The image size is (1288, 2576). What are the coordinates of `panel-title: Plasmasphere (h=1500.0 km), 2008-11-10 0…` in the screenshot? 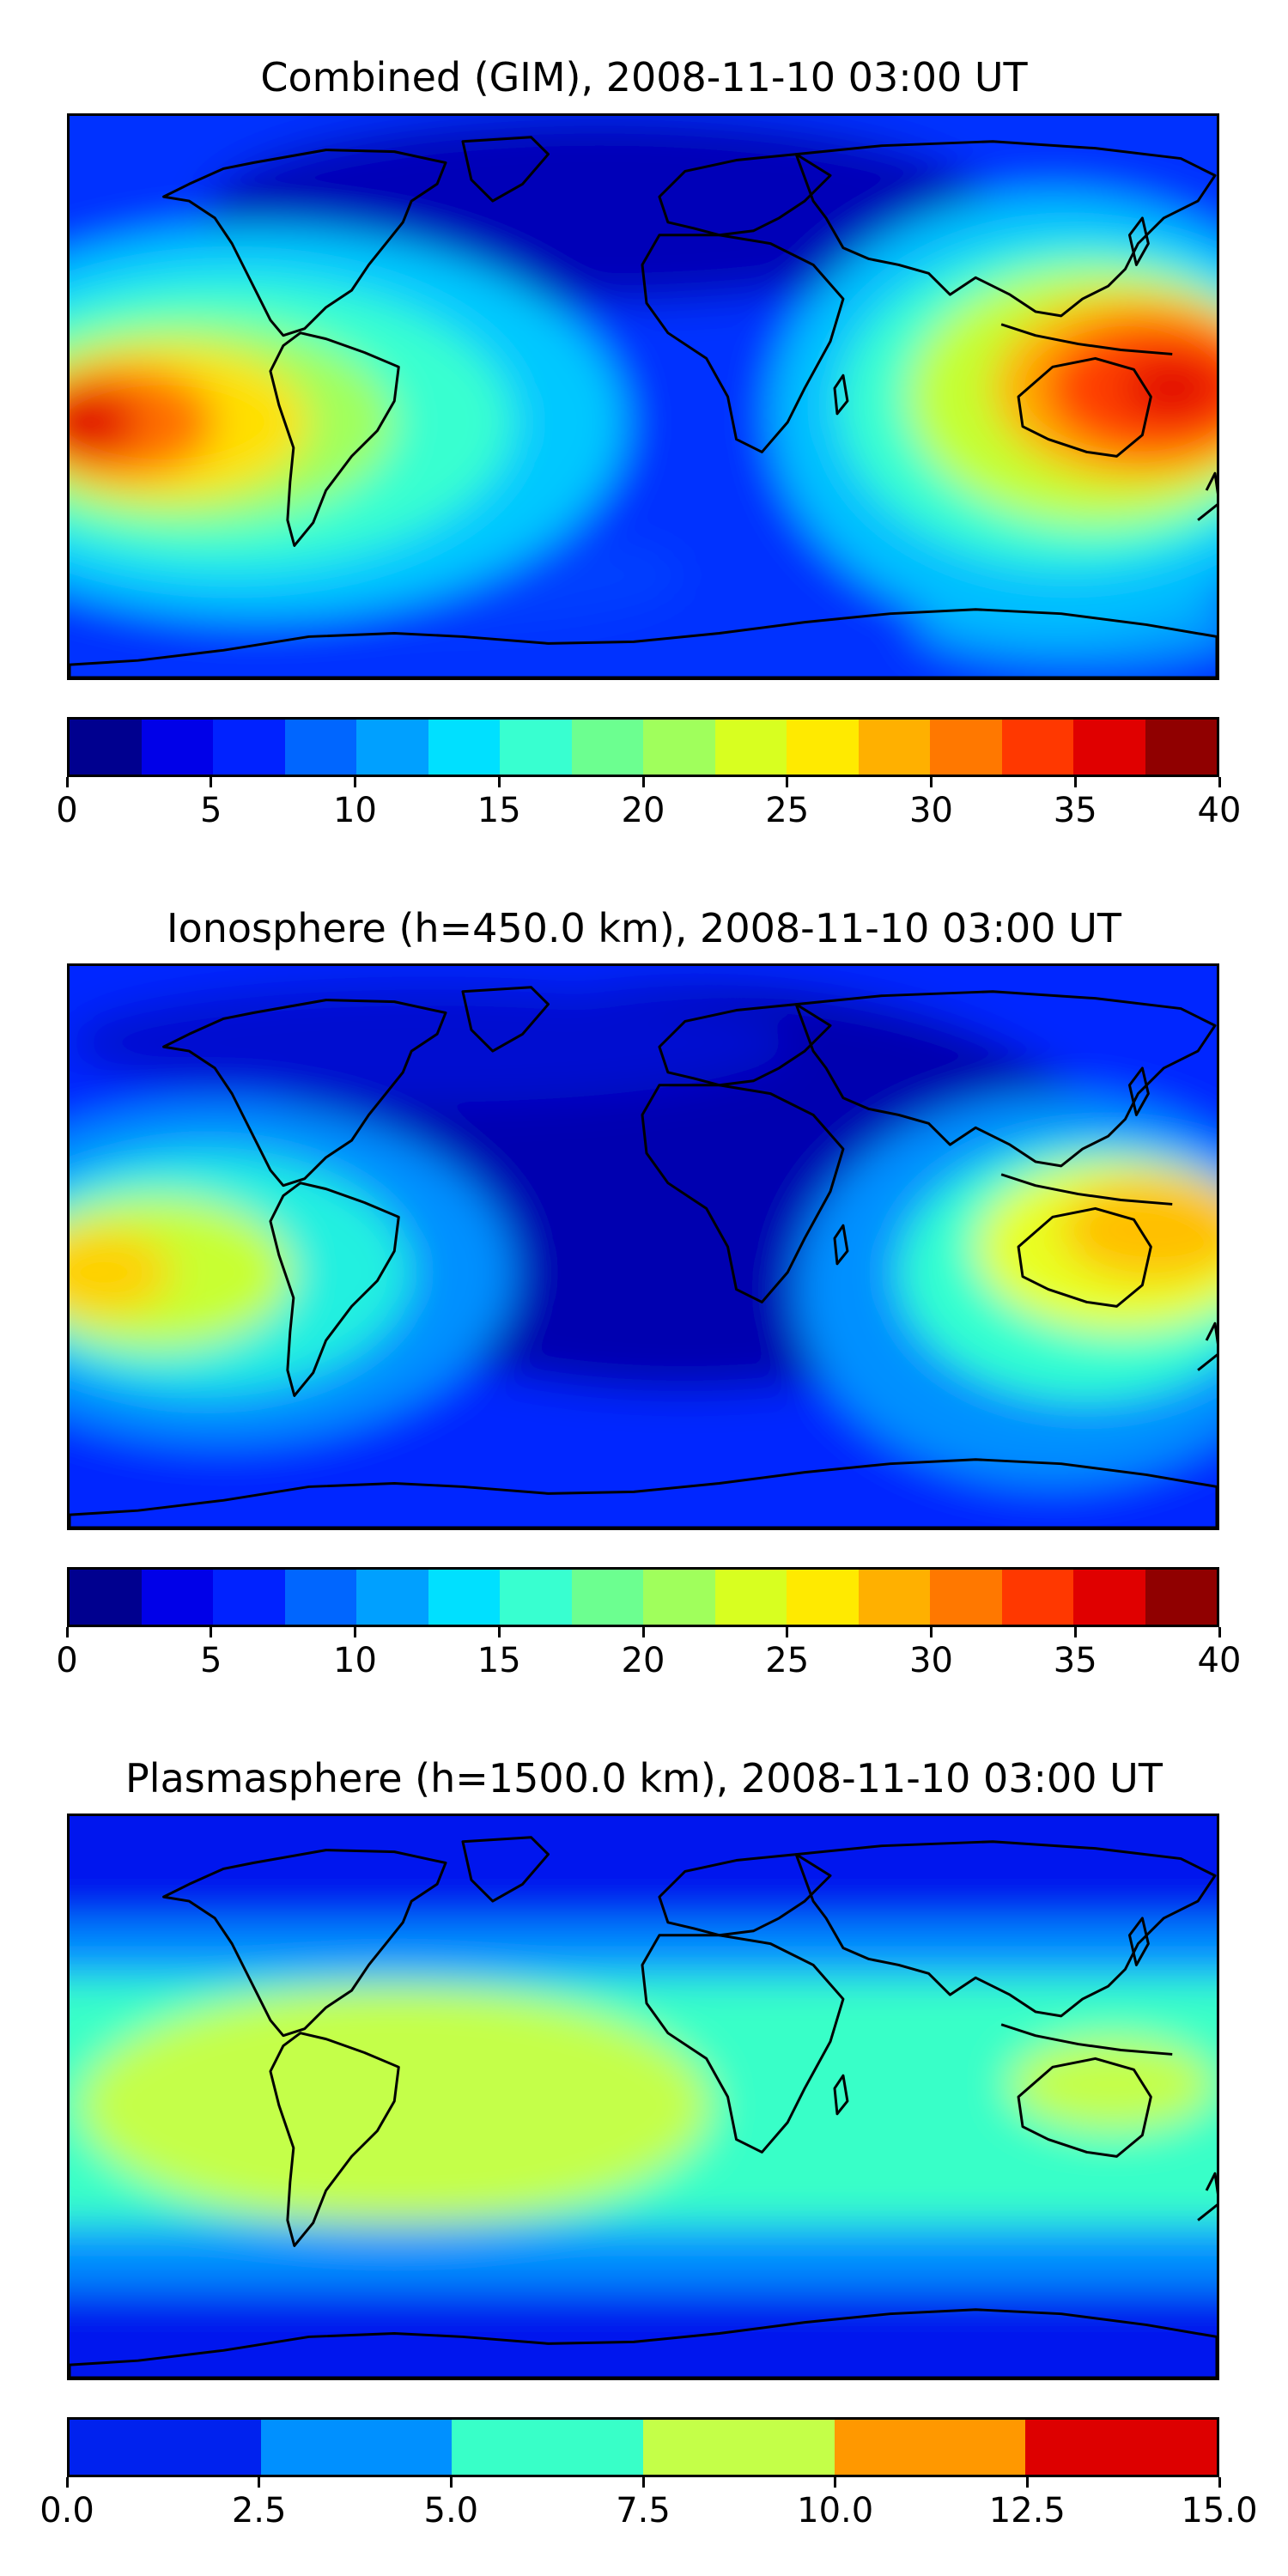 It's located at (644, 1778).